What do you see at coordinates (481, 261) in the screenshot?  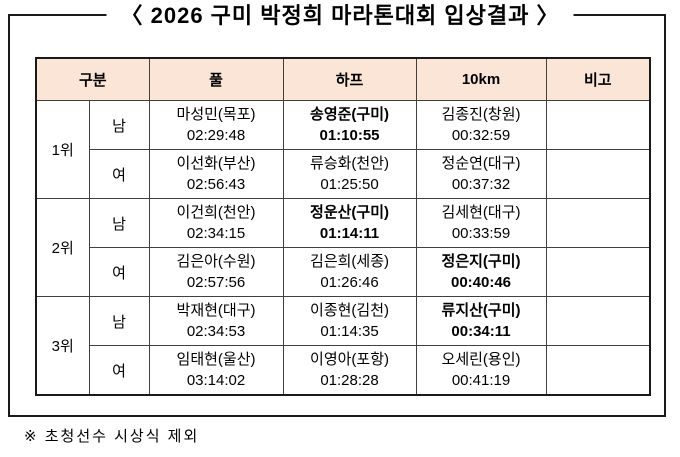 I see `athlete-name: 정은지(구미)` at bounding box center [481, 261].